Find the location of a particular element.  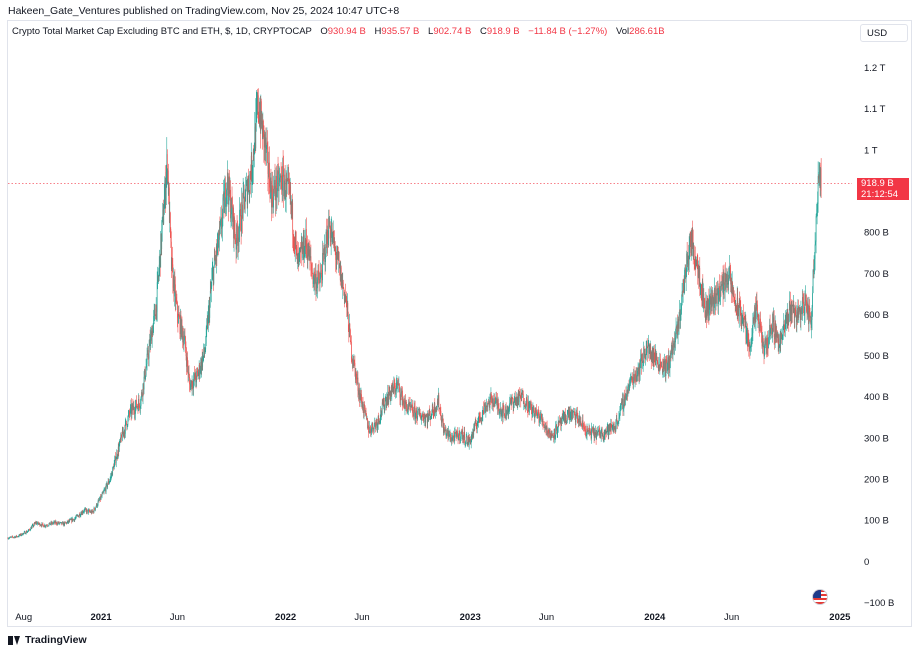

footer-brand: TradingView is located at coordinates (47, 640).